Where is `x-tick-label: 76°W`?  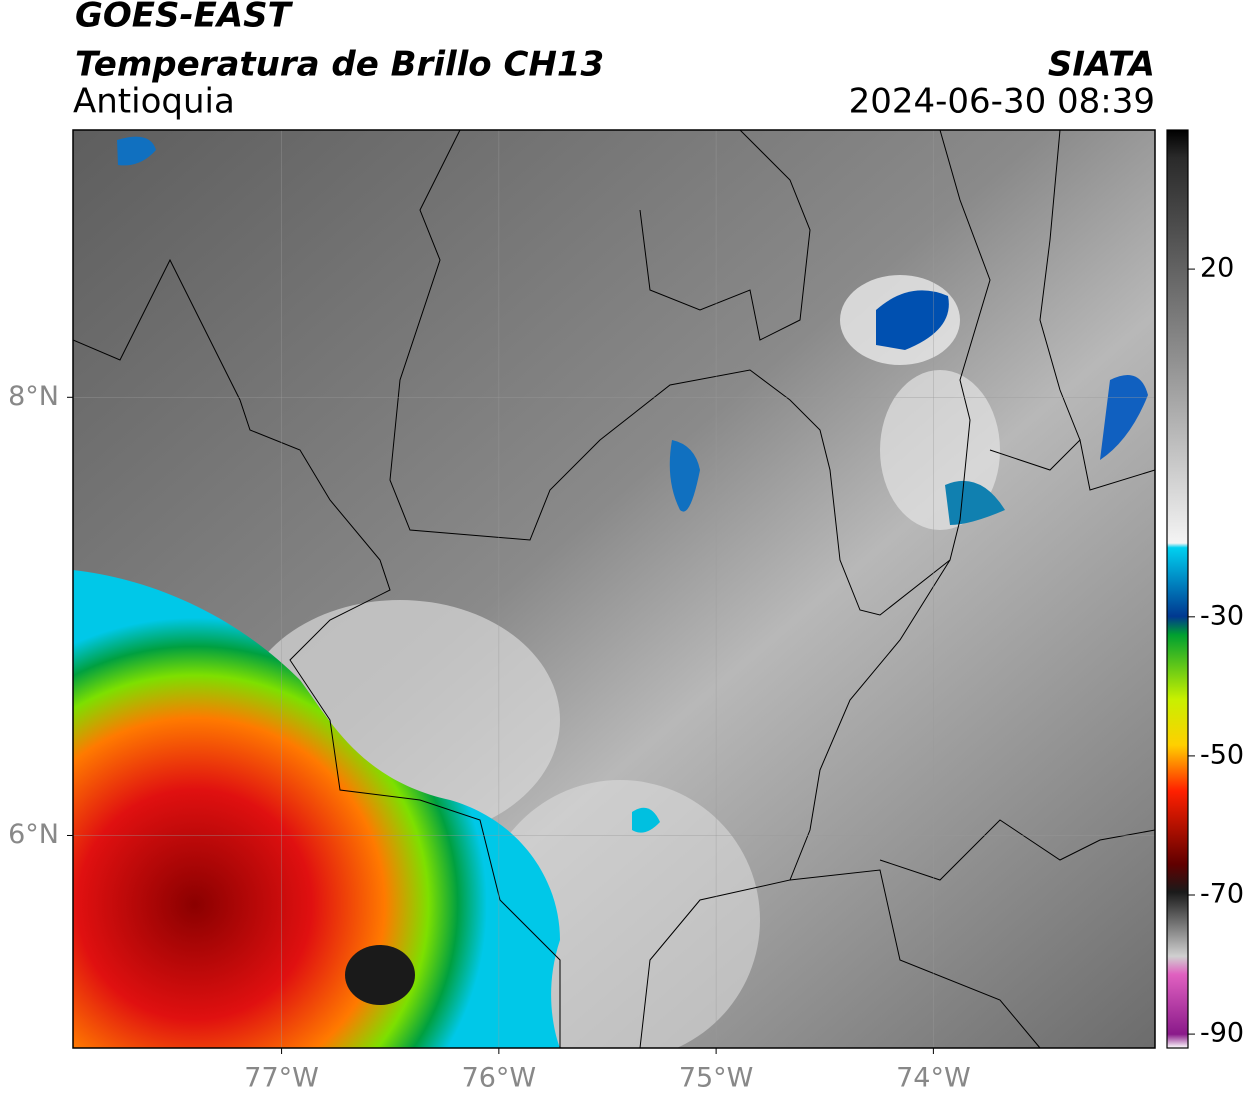 x-tick-label: 76°W is located at coordinates (499, 1078).